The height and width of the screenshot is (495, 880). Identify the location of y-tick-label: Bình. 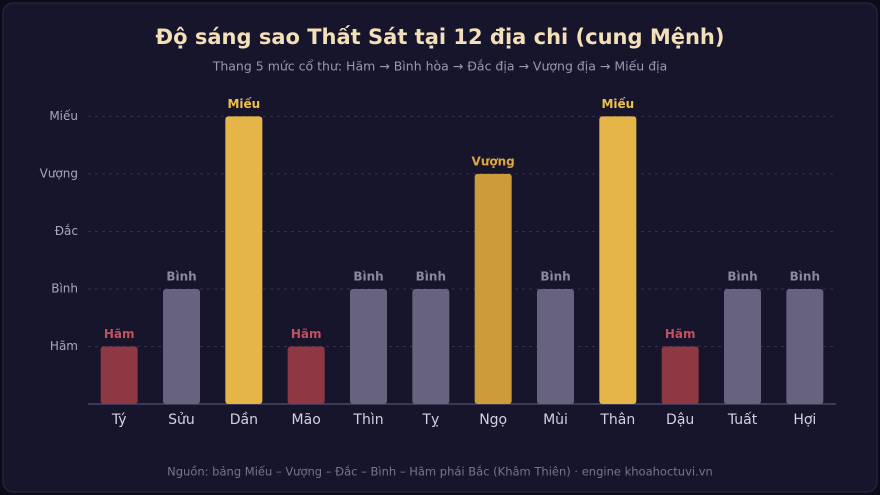
(64, 288).